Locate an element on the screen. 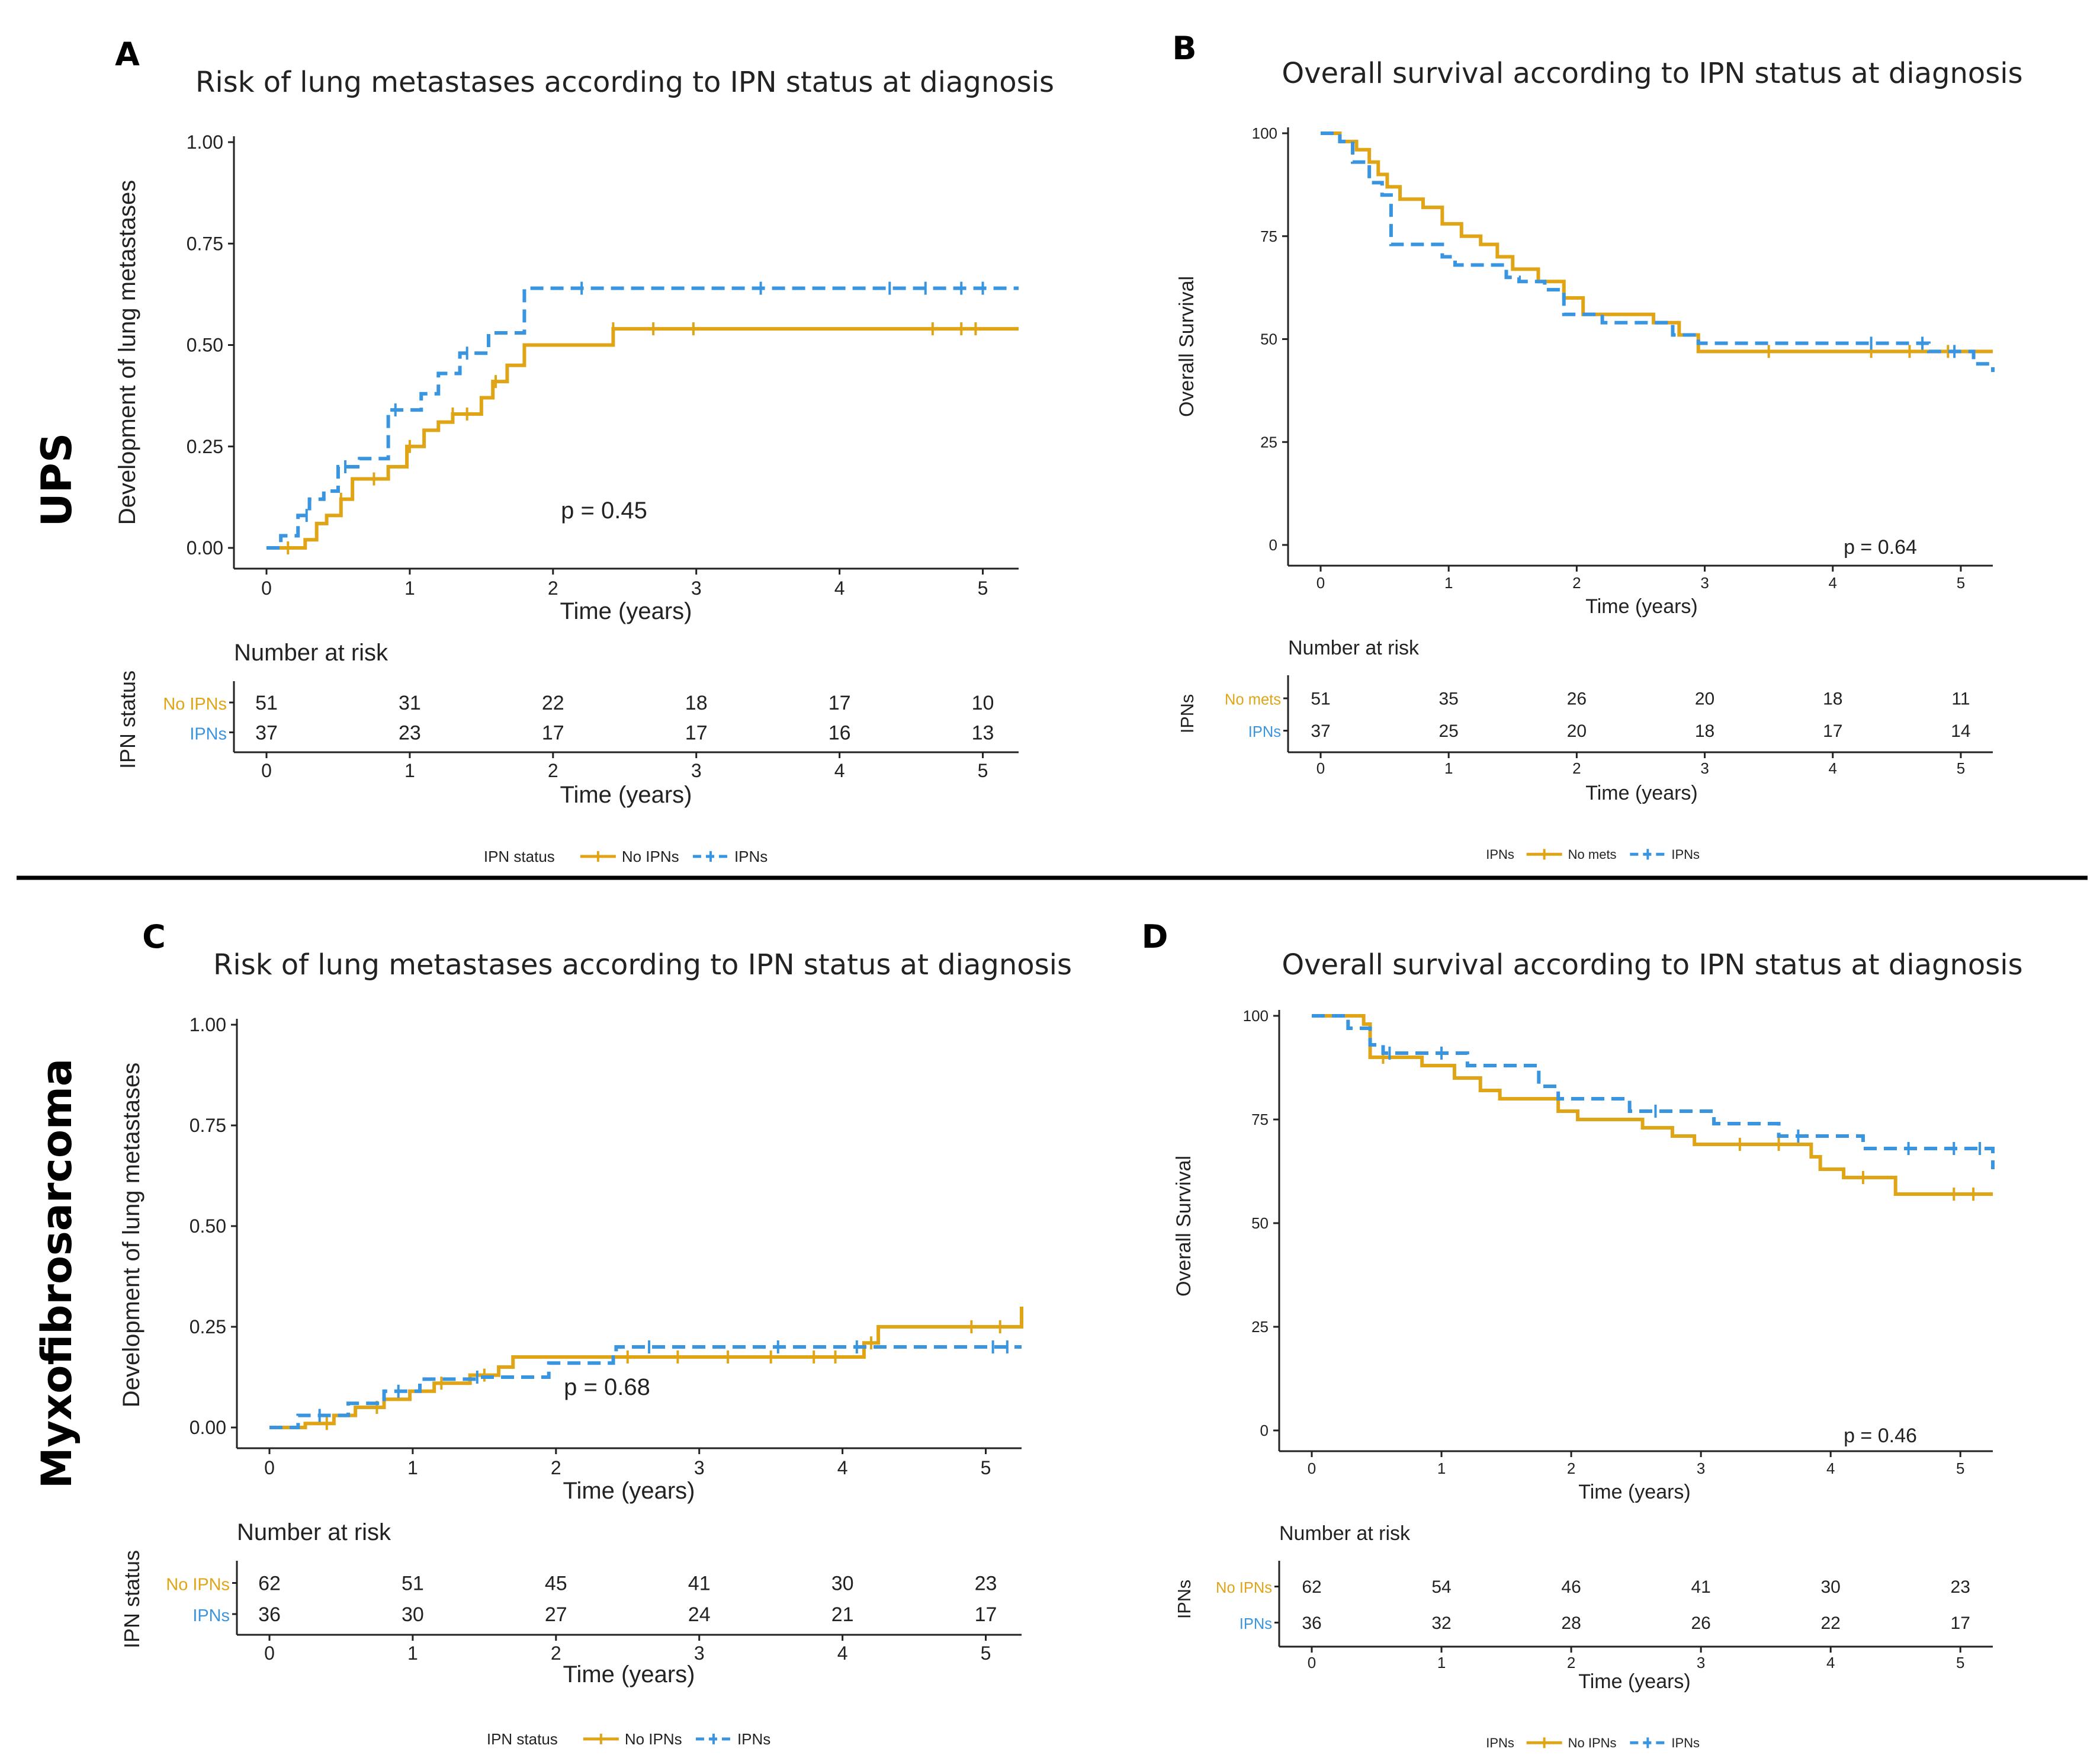 Image resolution: width=2100 pixels, height=1758 pixels. legend-title: IPNs is located at coordinates (1500, 855).